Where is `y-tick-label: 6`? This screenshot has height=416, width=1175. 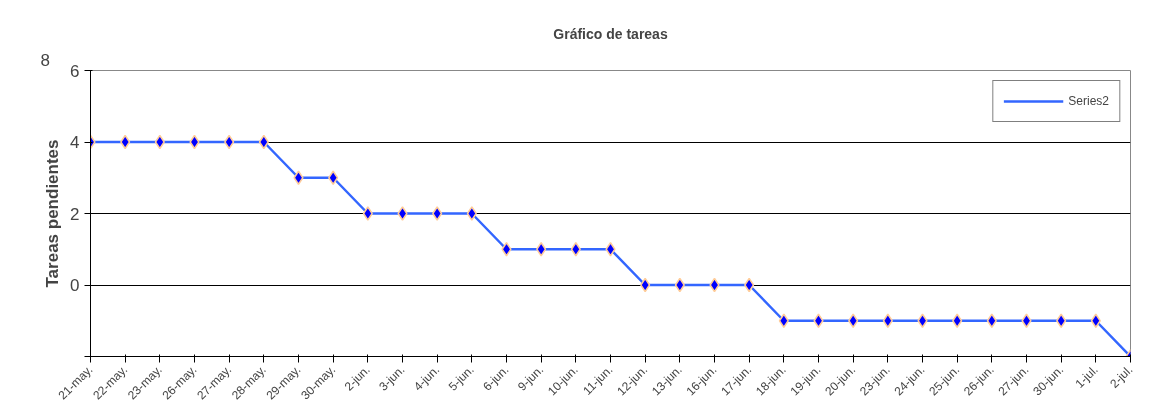
y-tick-label: 6 is located at coordinates (75, 71).